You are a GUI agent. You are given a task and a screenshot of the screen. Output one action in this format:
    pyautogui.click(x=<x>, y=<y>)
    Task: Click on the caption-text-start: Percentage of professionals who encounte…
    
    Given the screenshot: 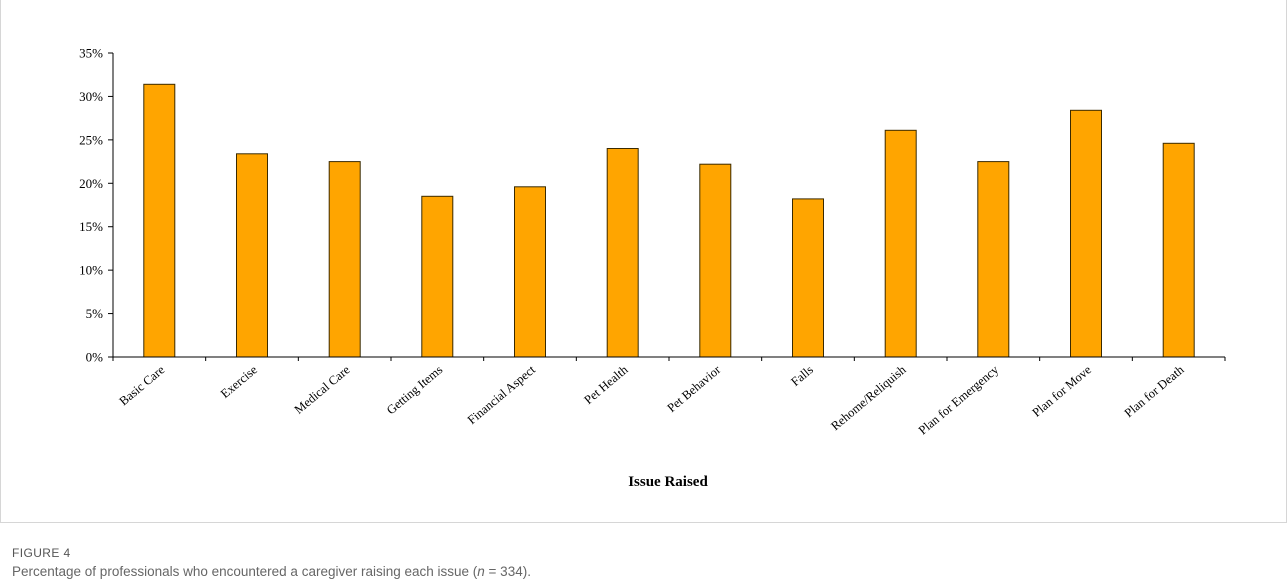 What is the action you would take?
    pyautogui.click(x=245, y=571)
    